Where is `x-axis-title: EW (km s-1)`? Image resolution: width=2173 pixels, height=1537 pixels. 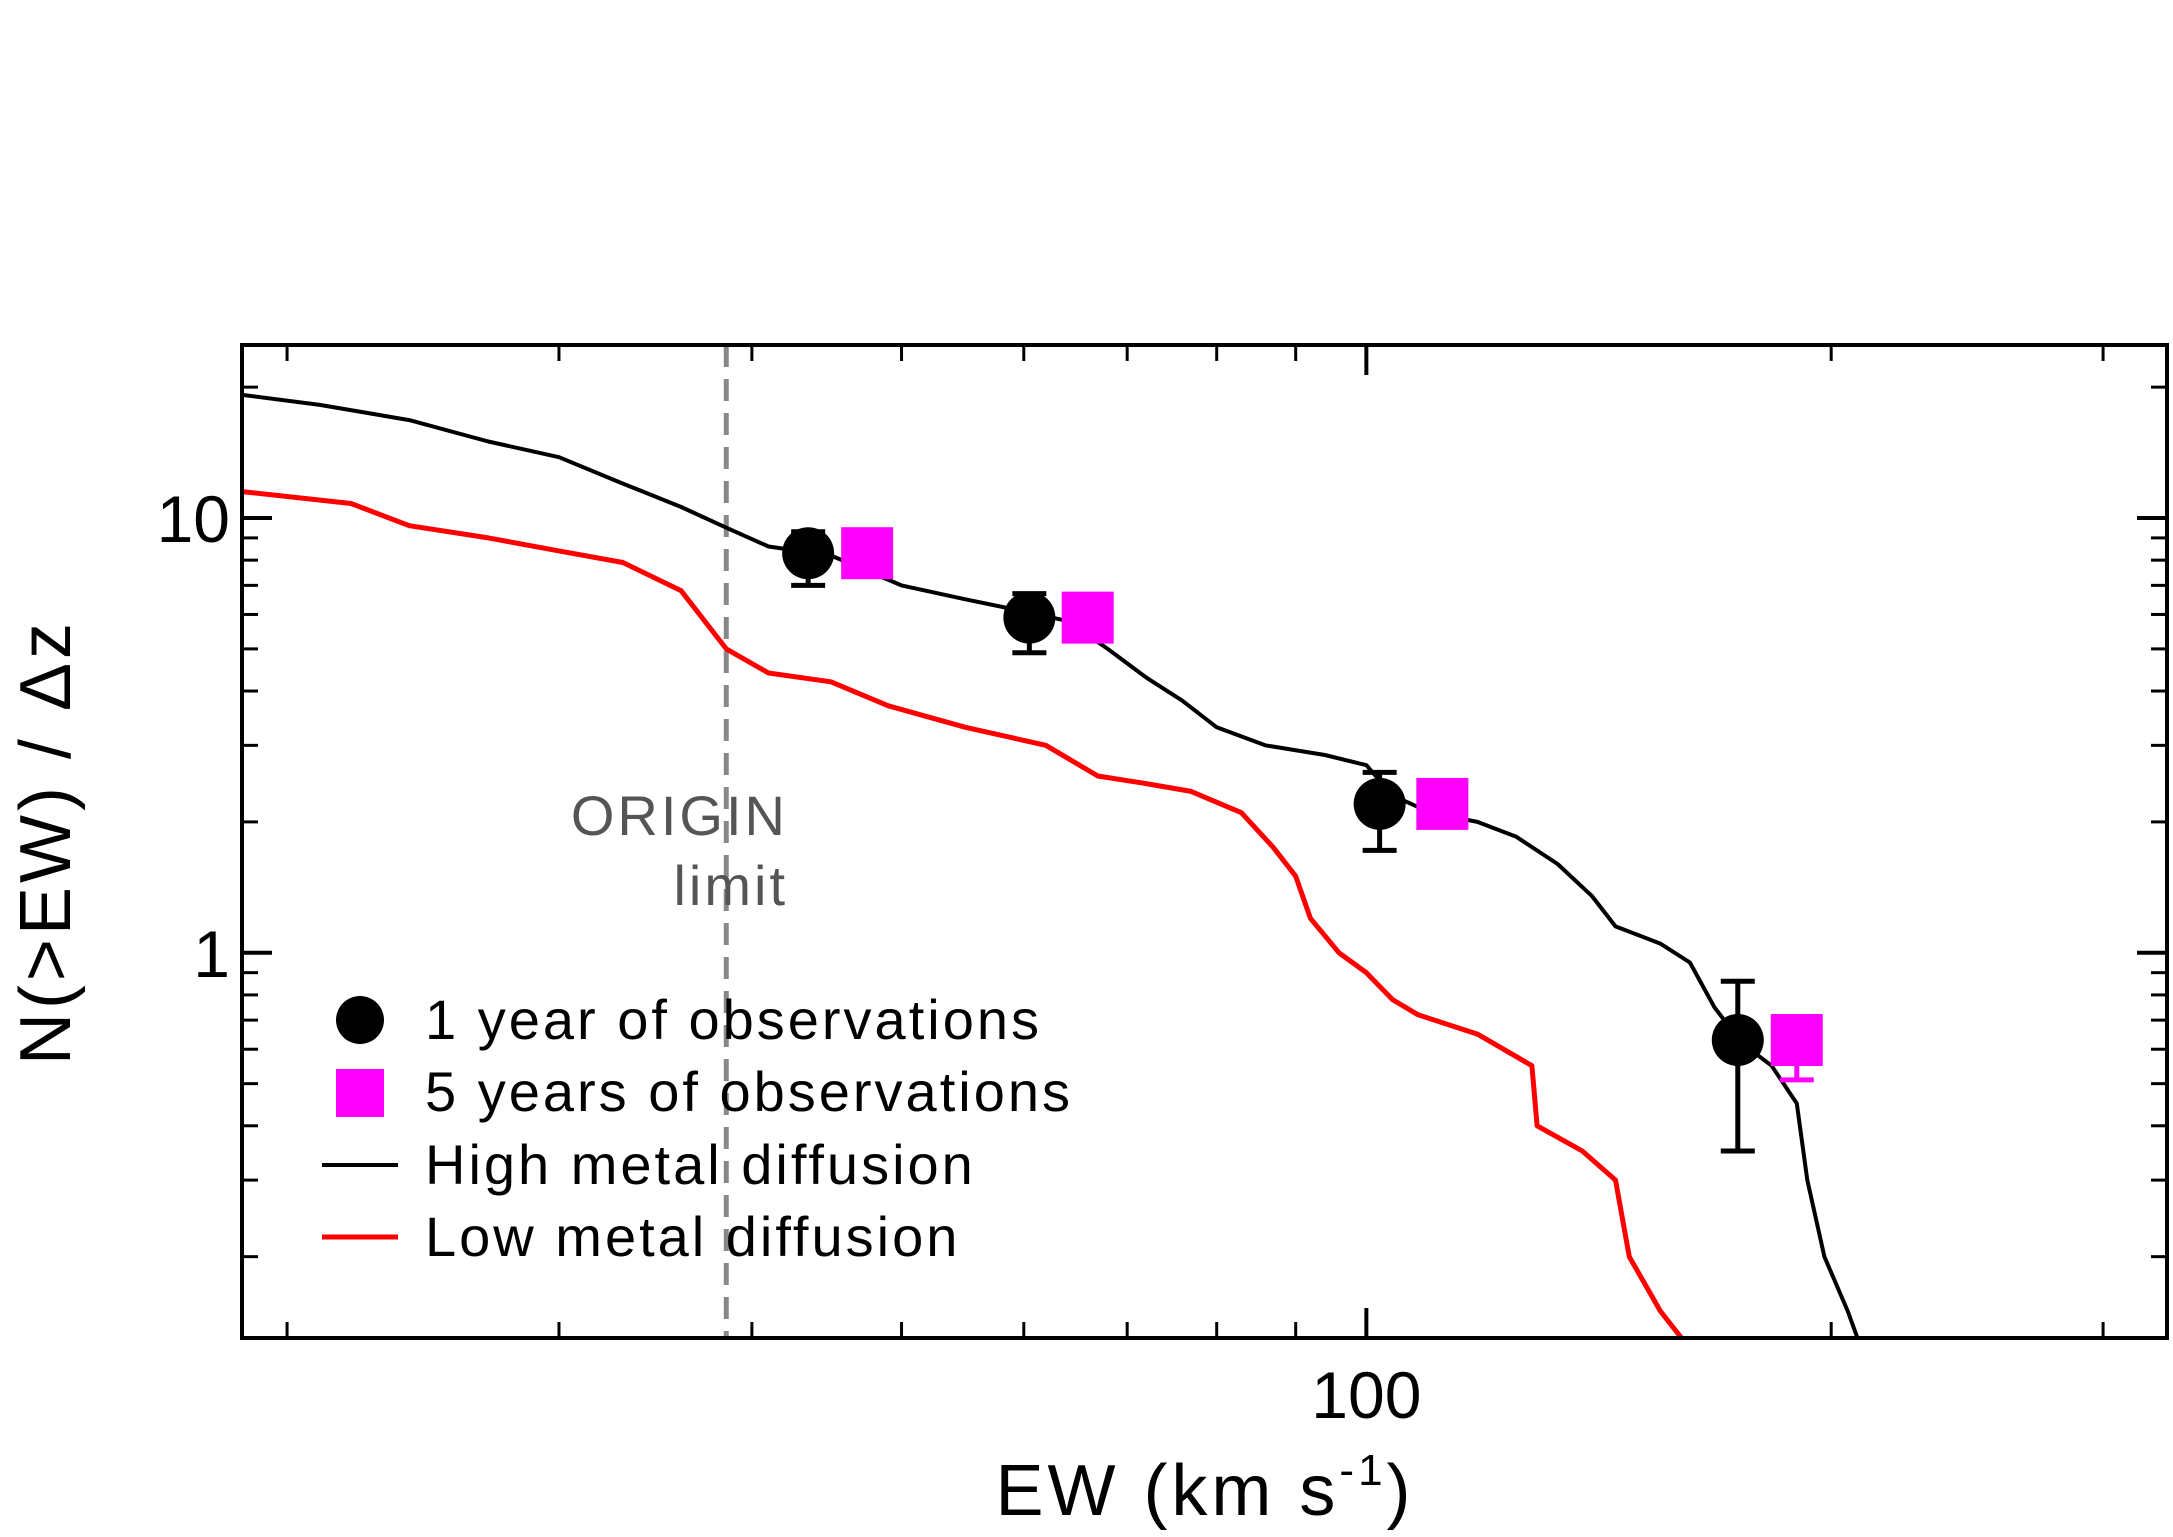
x-axis-title: EW (km s-1) is located at coordinates (1204, 1488).